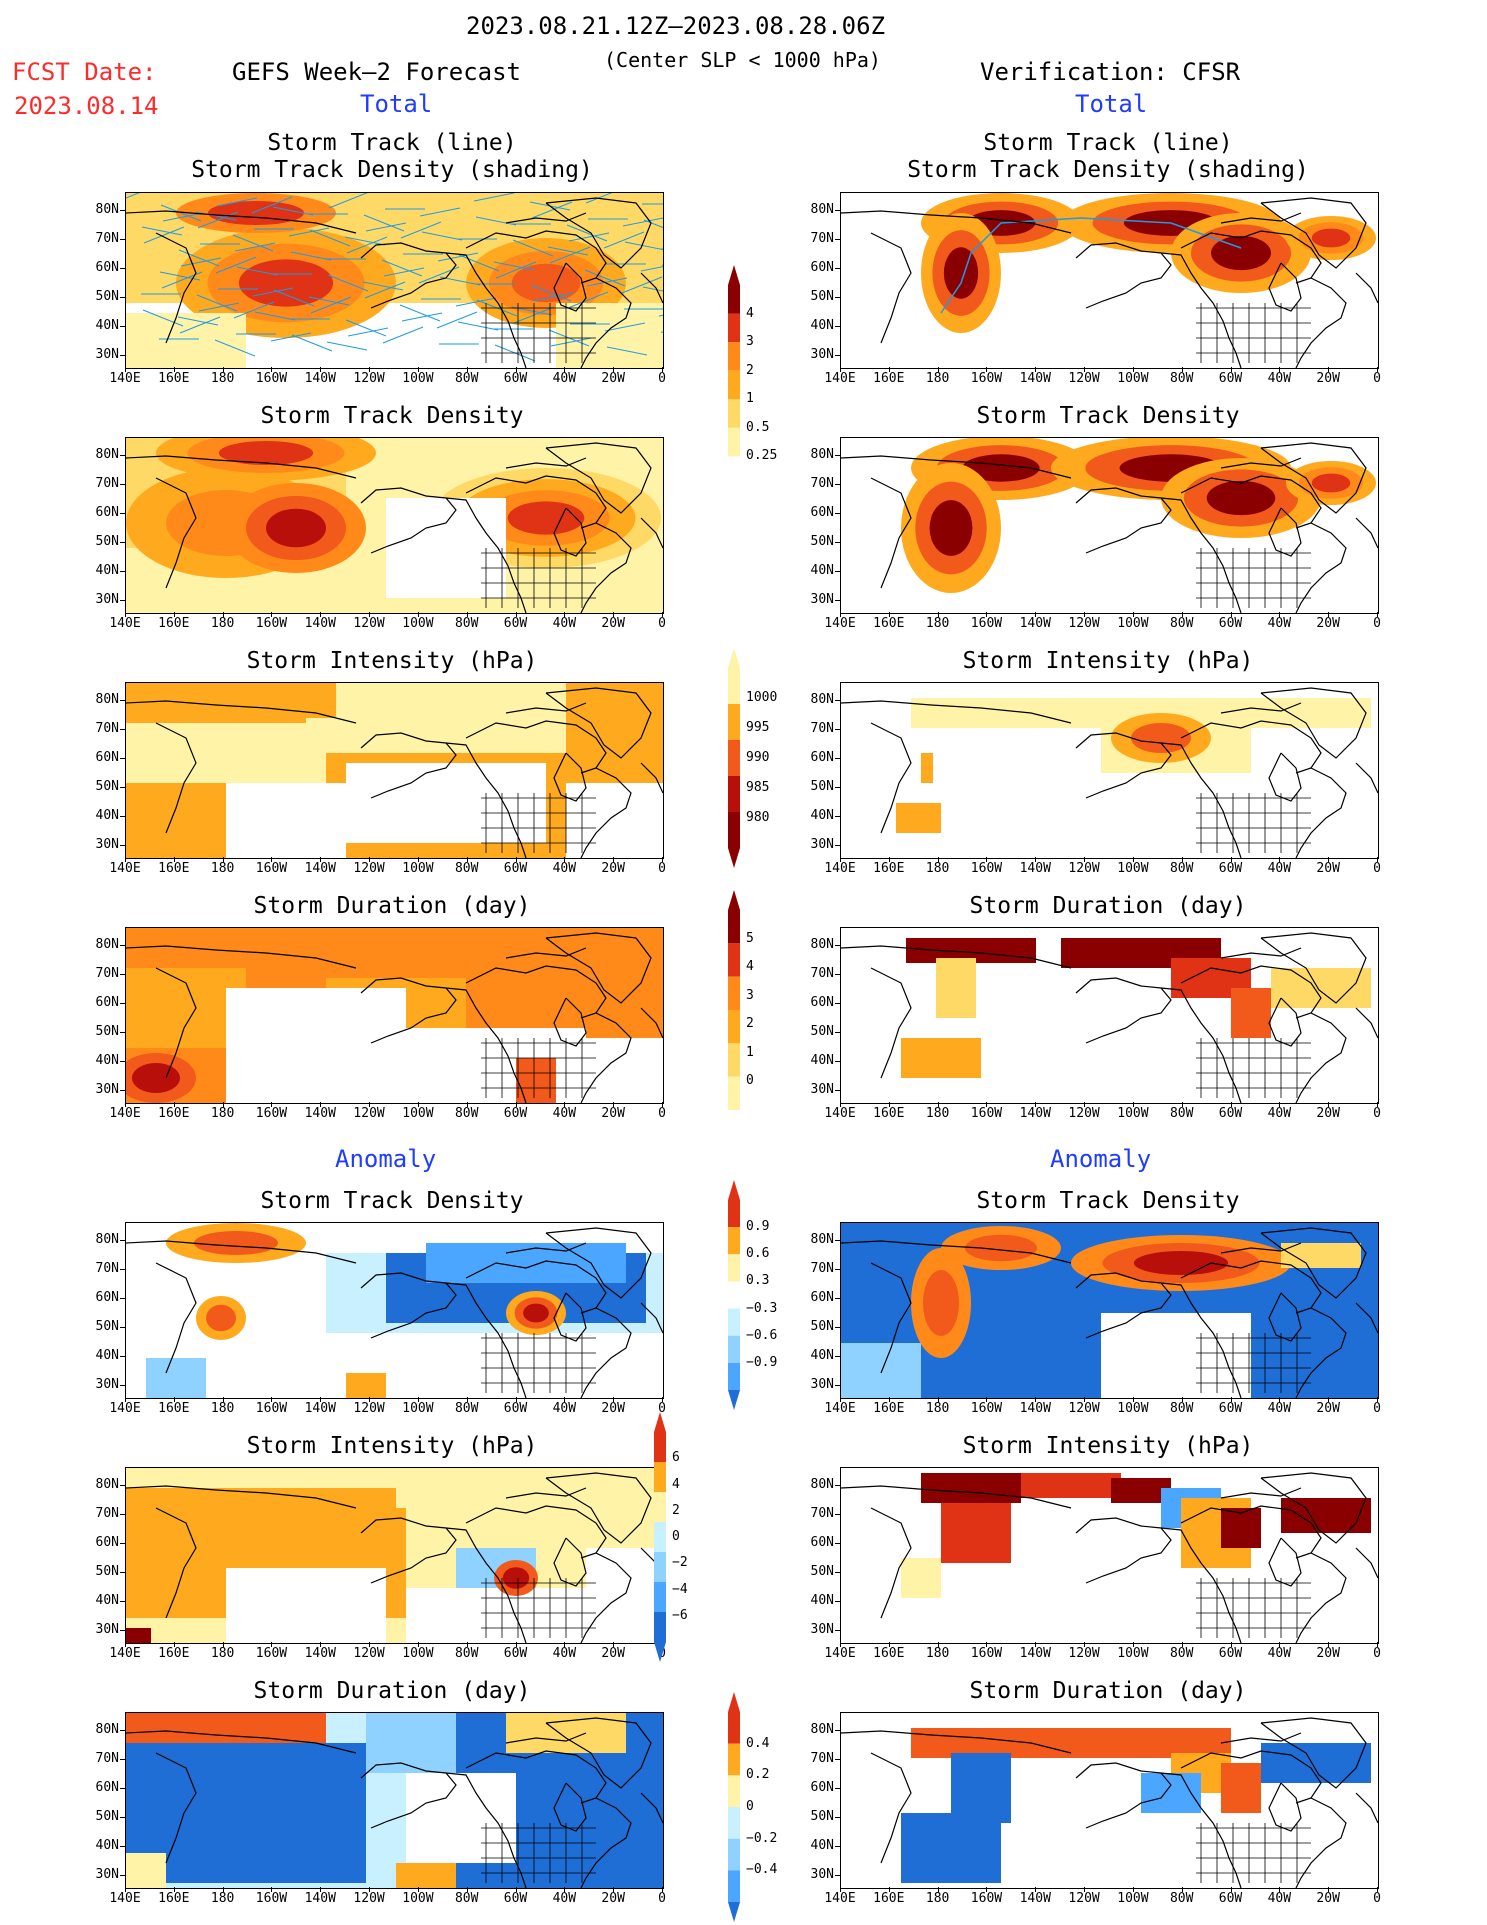 Image resolution: width=1487 pixels, height=1925 pixels. Describe the element at coordinates (762, 1870) in the screenshot. I see `colorbar-label: −0.4` at that location.